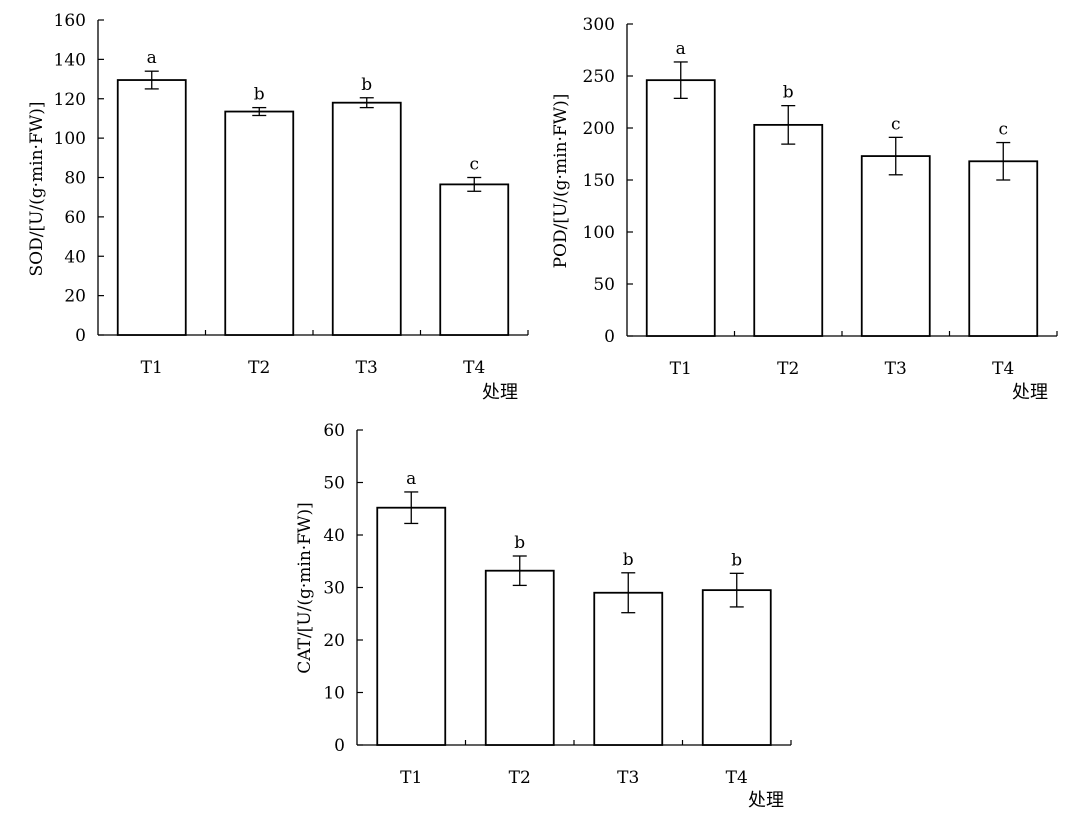 The width and height of the screenshot is (1080, 819). I want to click on pod-y-tick-label: 200, so click(599, 129).